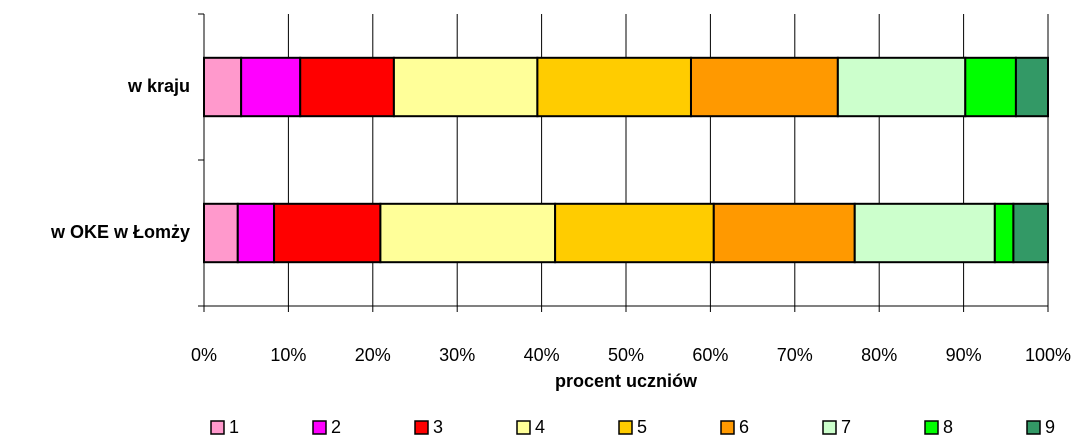 The width and height of the screenshot is (1079, 439). What do you see at coordinates (158, 86) in the screenshot?
I see `y-tick-label: w kraju` at bounding box center [158, 86].